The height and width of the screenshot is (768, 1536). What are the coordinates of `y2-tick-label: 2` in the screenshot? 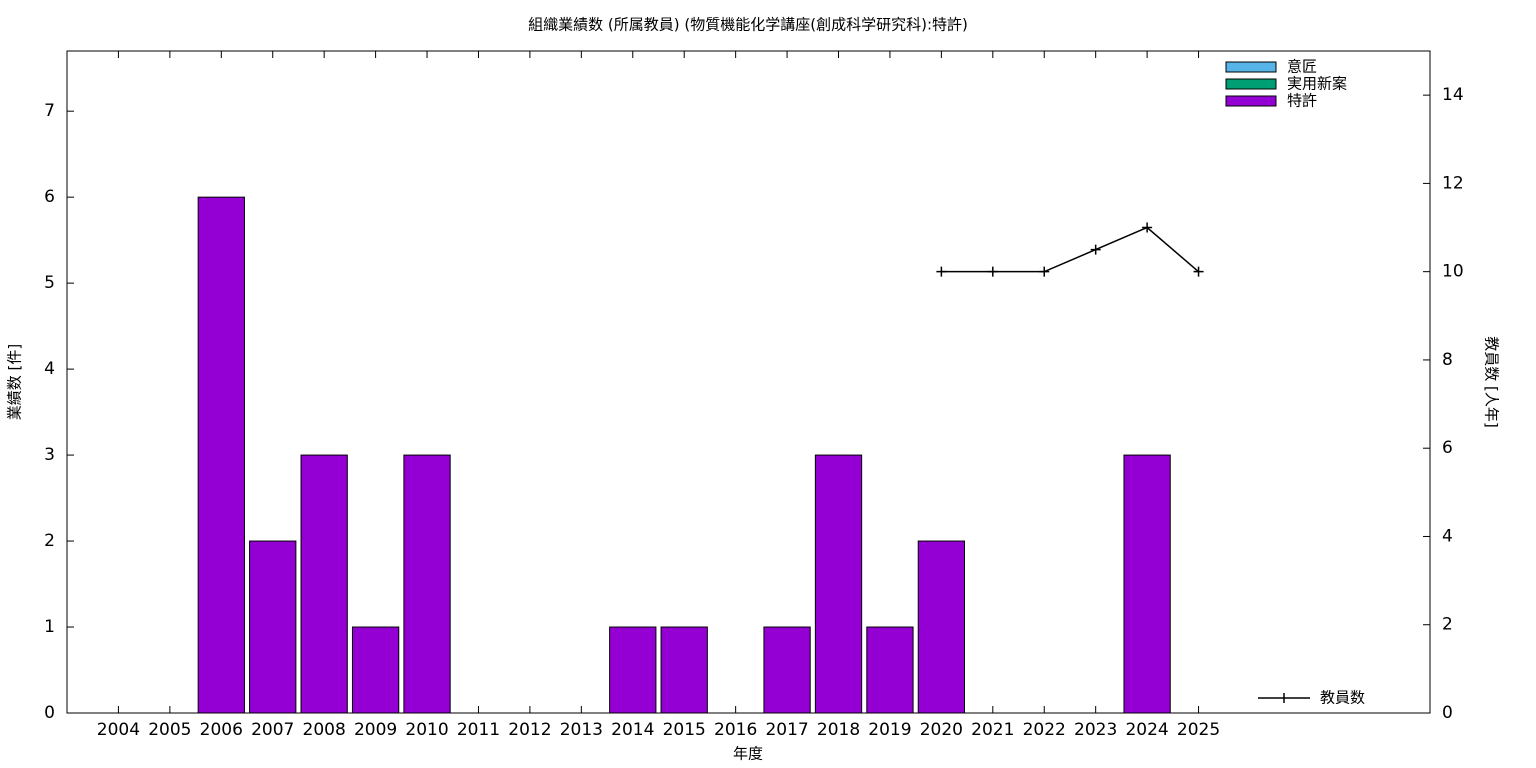 It's located at (1447, 625).